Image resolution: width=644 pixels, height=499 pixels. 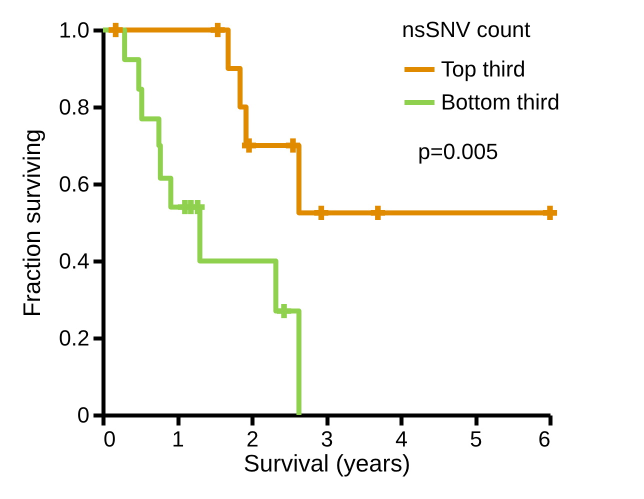 What do you see at coordinates (83, 415) in the screenshot?
I see `y-tick-label: 0` at bounding box center [83, 415].